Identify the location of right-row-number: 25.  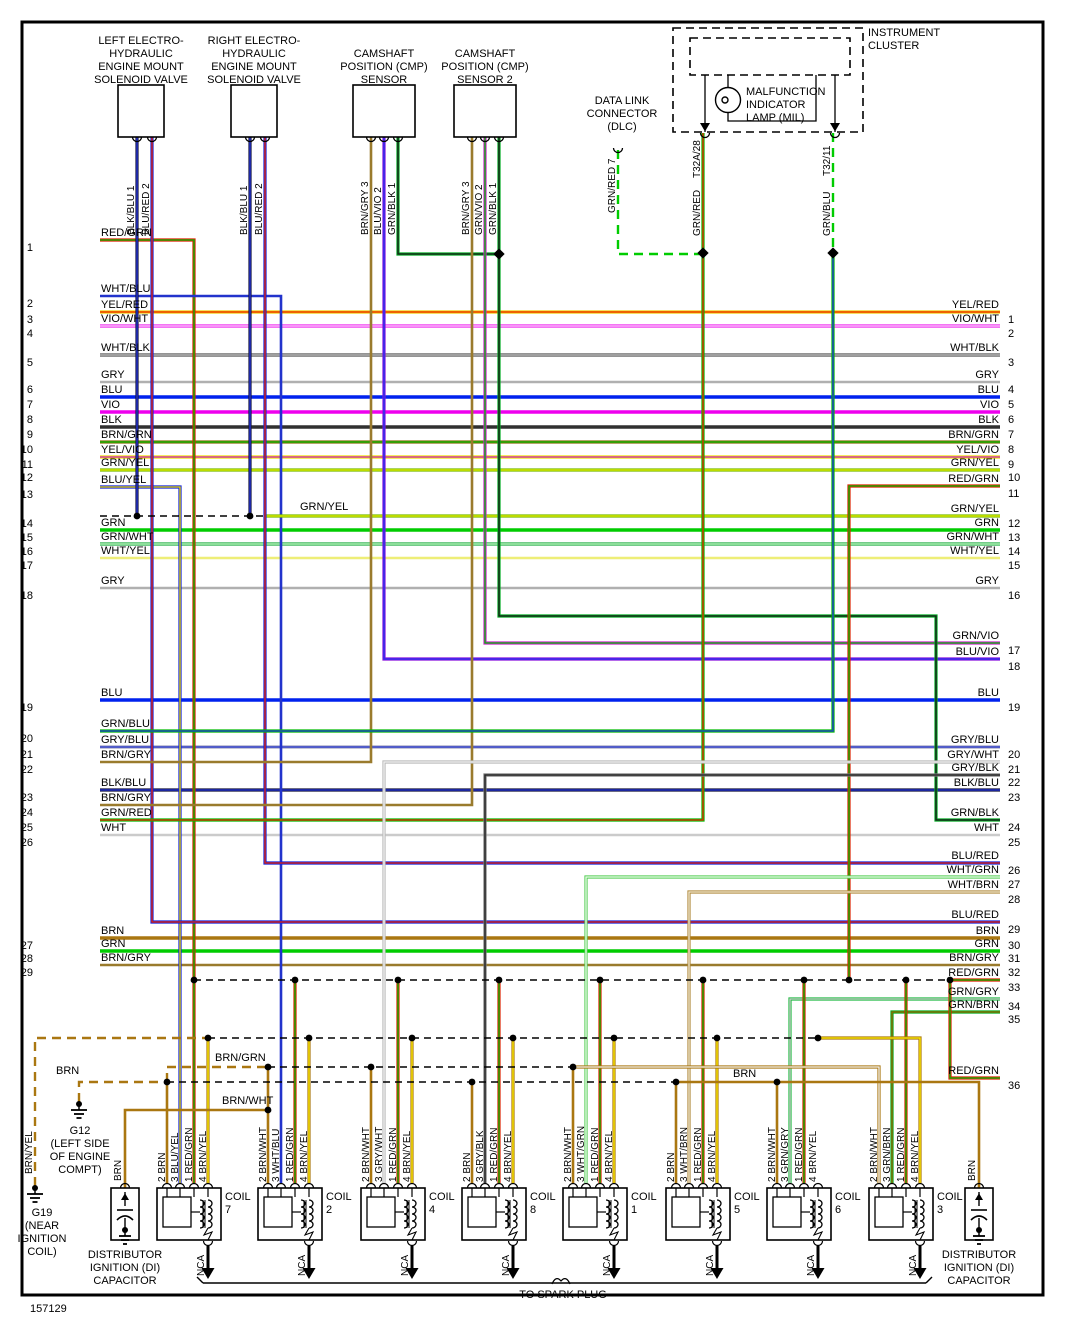
(1014, 843).